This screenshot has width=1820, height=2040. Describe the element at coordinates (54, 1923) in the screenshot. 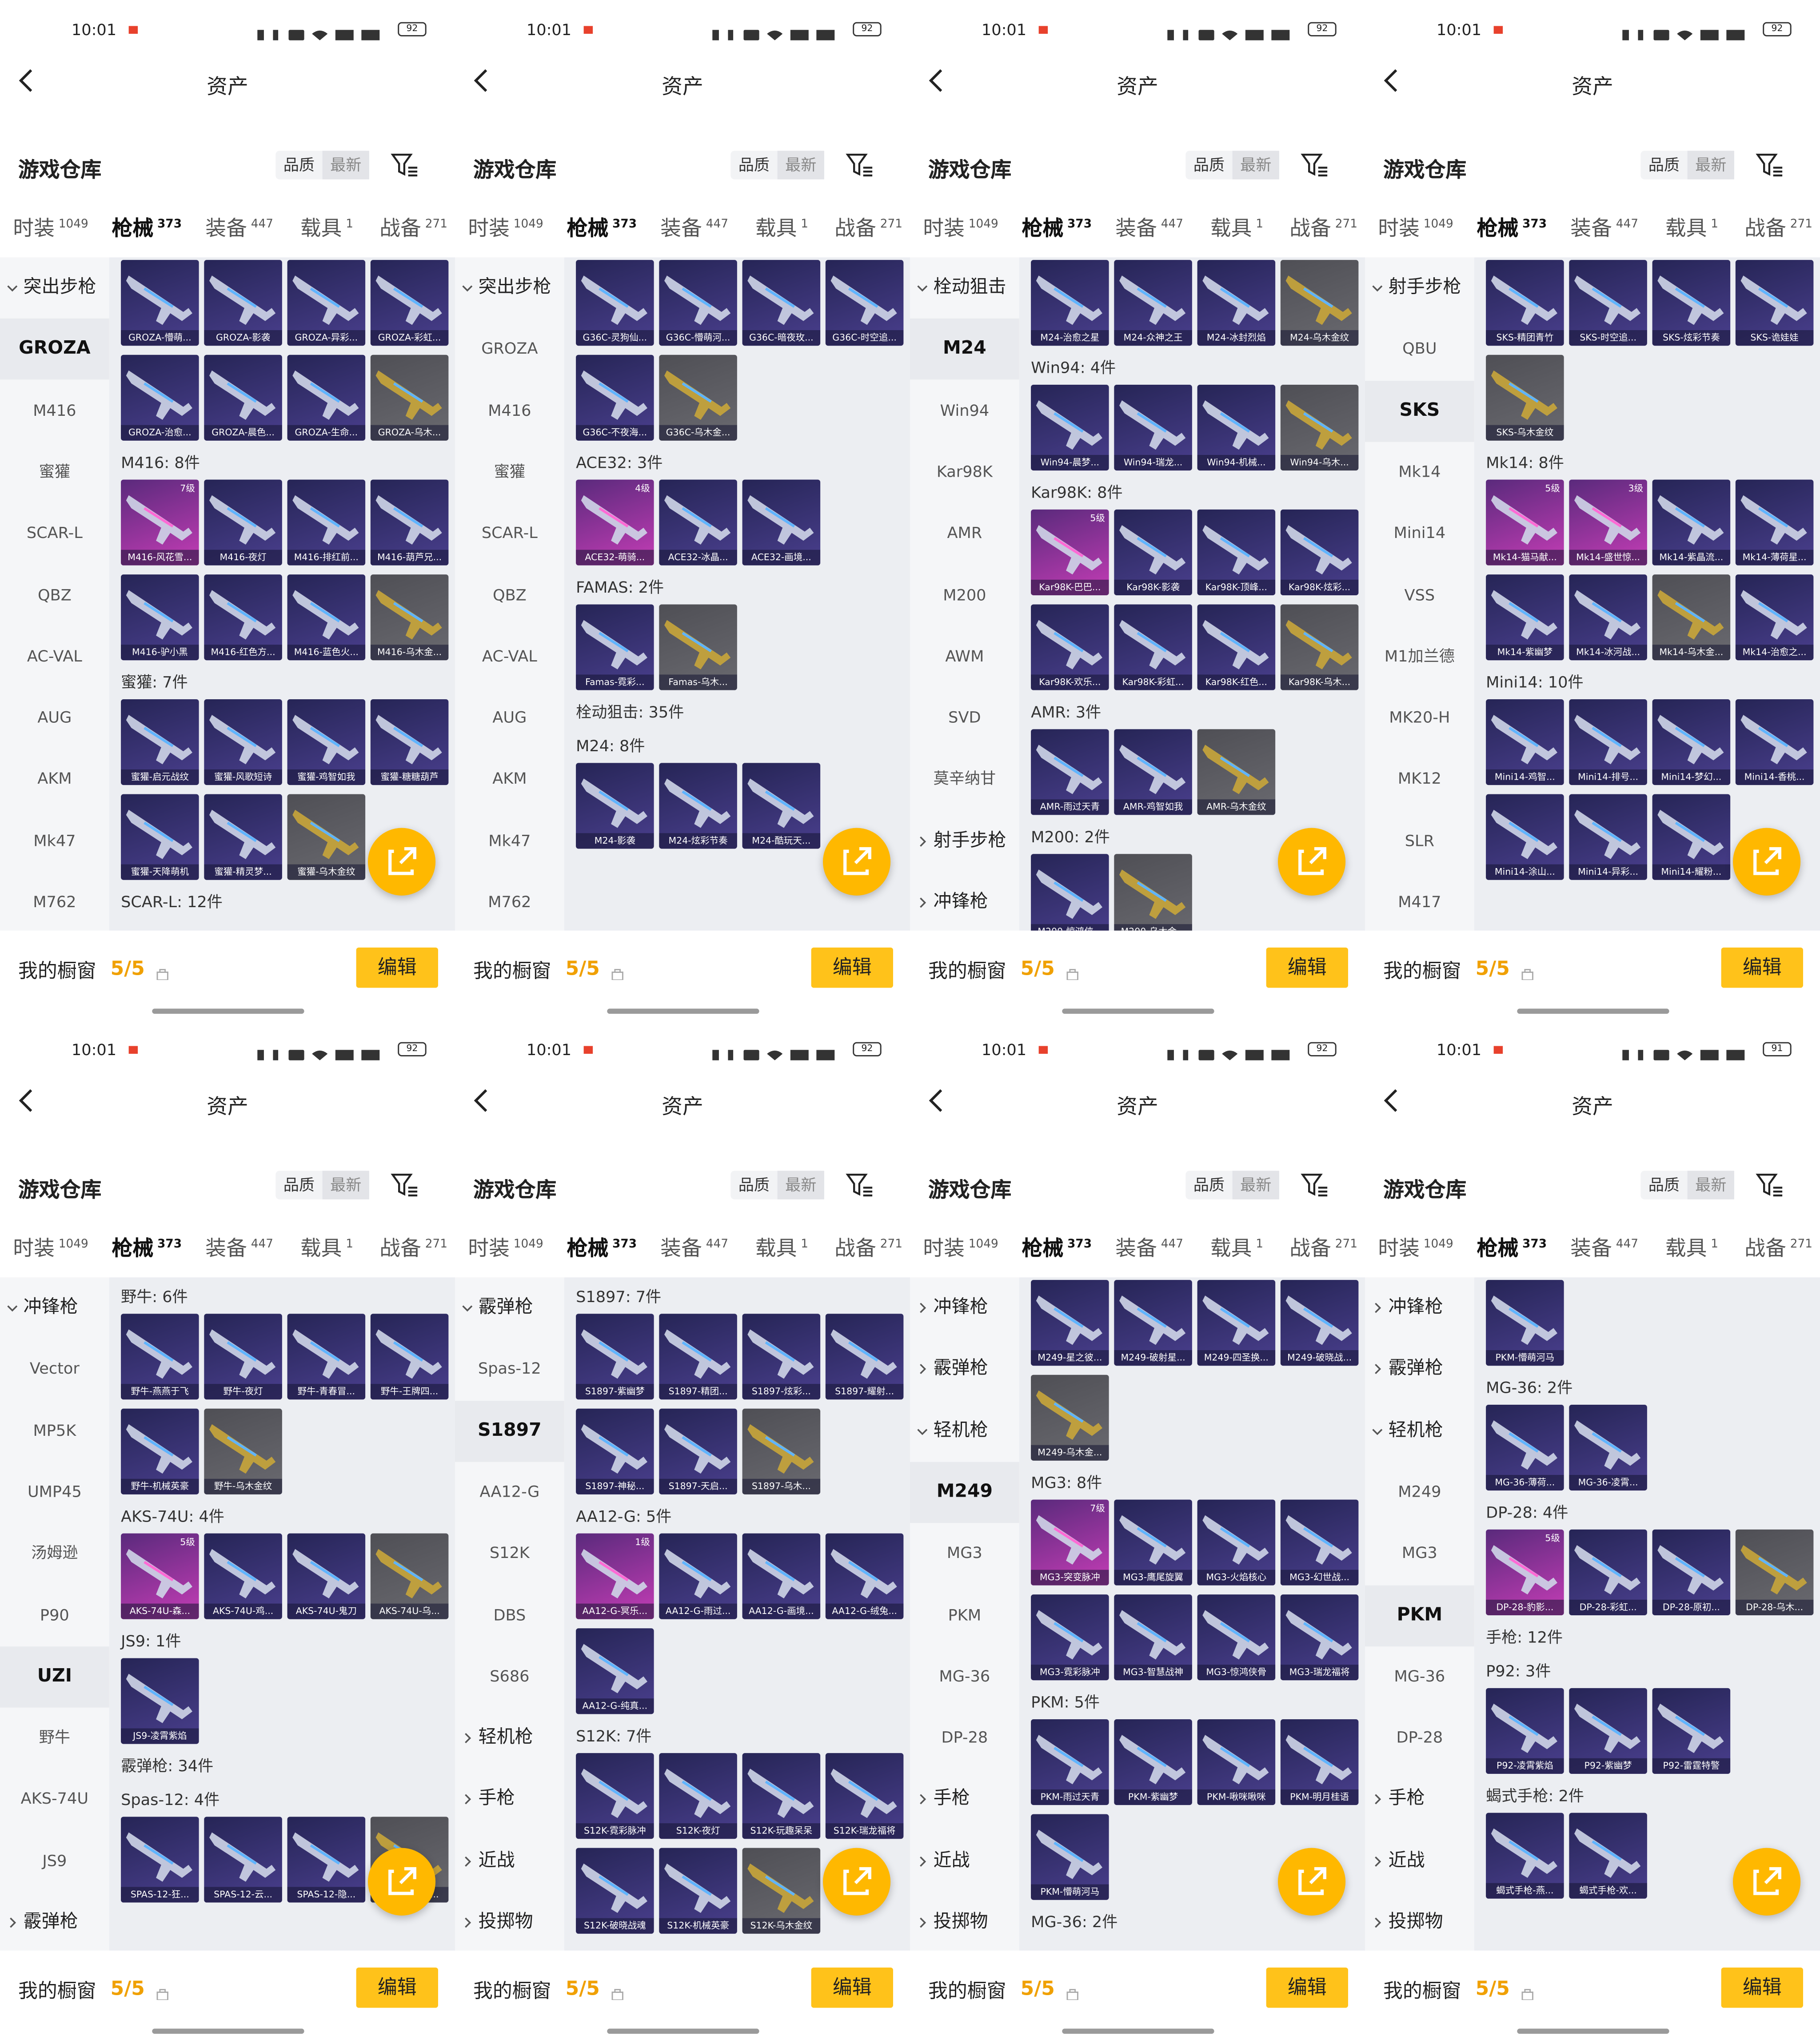

I see `sidebar-group: 霰弹枪` at that location.